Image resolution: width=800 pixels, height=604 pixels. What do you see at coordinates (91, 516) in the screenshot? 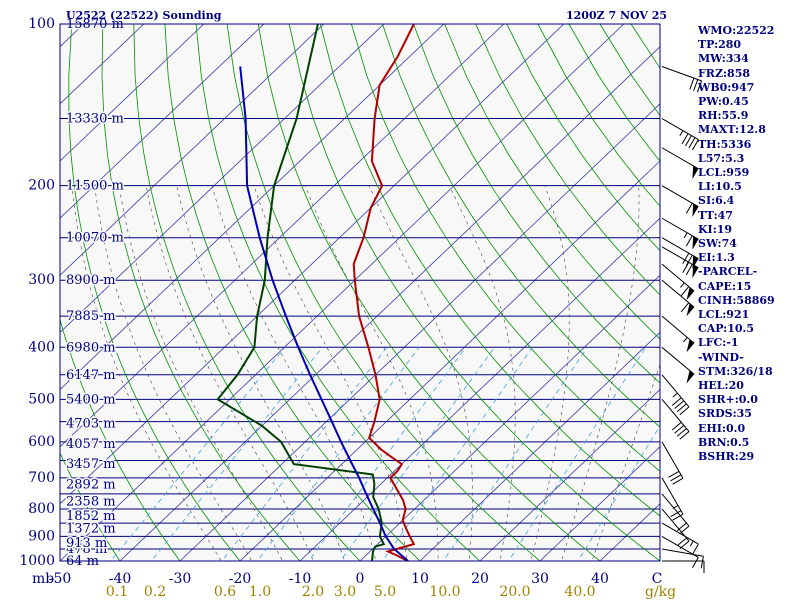
I see `height-label: 1852 m` at bounding box center [91, 516].